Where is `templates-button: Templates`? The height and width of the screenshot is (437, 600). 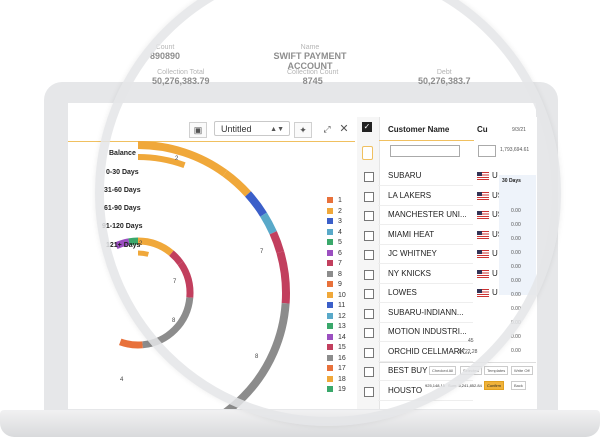
templates-button: Templates is located at coordinates (496, 370).